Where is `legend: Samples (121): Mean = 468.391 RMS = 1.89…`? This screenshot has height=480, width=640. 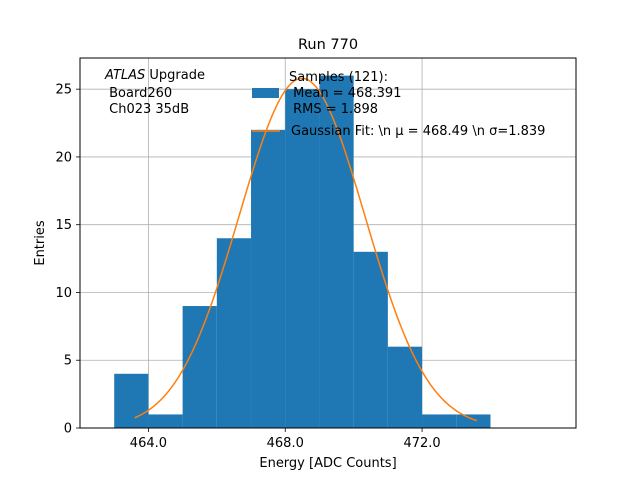 legend: Samples (121): Mean = 468.391 RMS = 1.89… is located at coordinates (398, 104).